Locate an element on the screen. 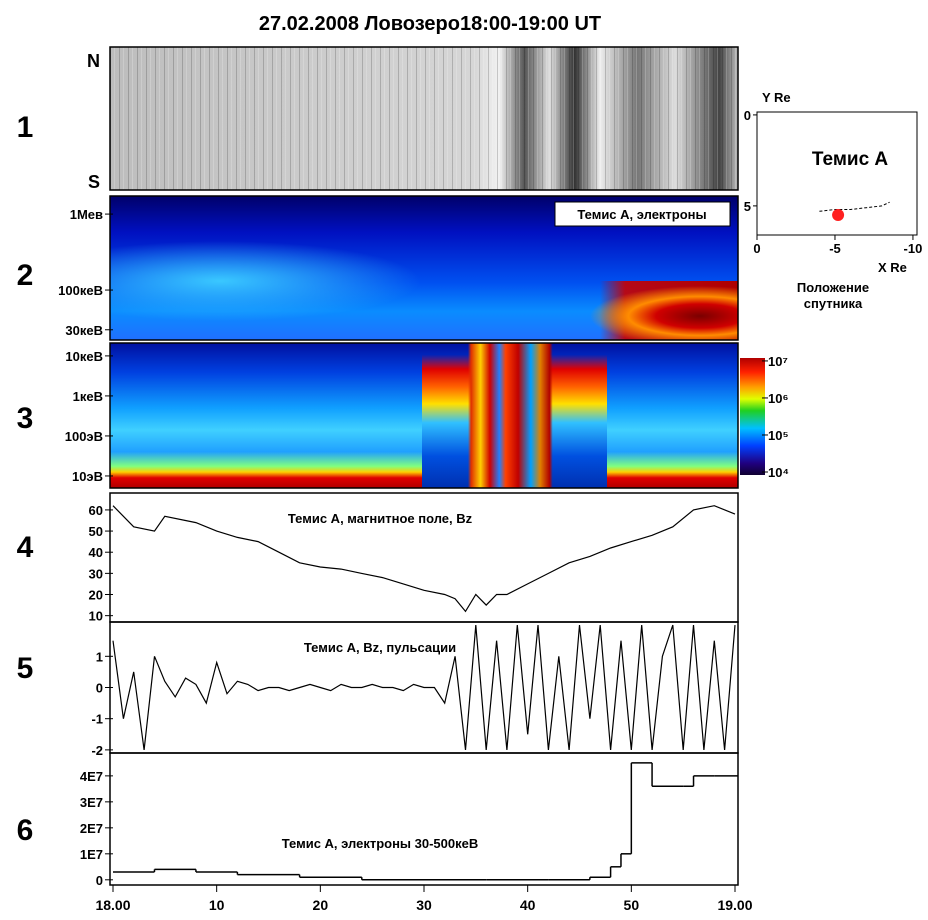  y-tick-label: 4E7 is located at coordinates (91, 776).